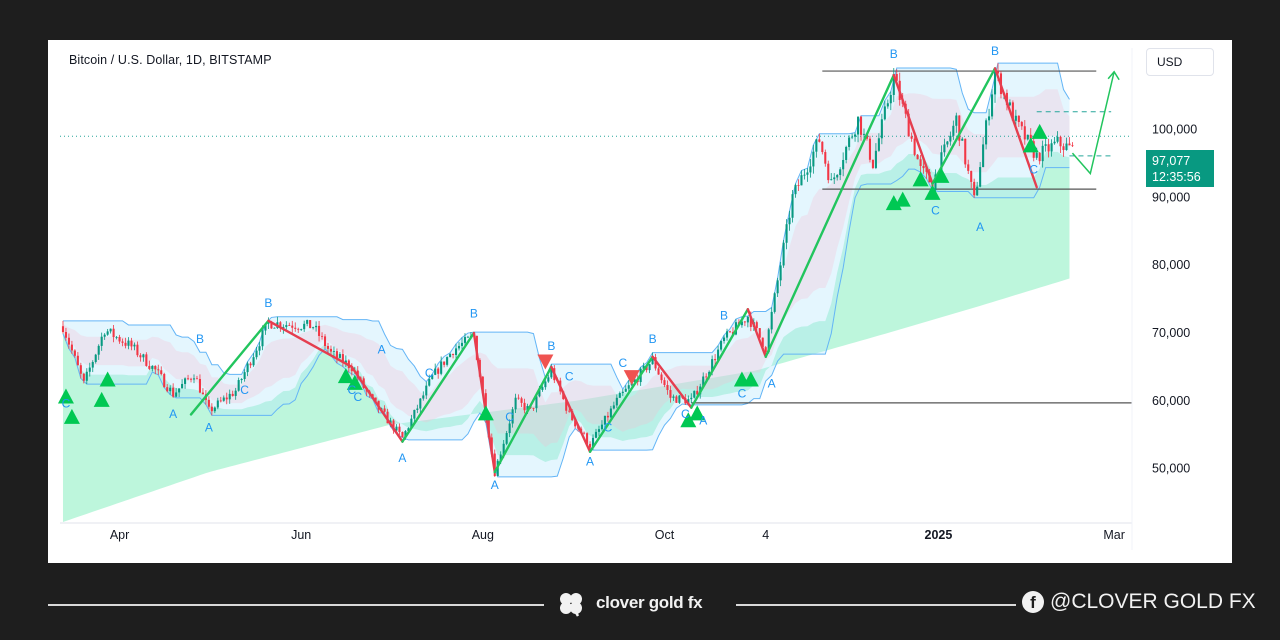  I want to click on wave-label: B, so click(894, 54).